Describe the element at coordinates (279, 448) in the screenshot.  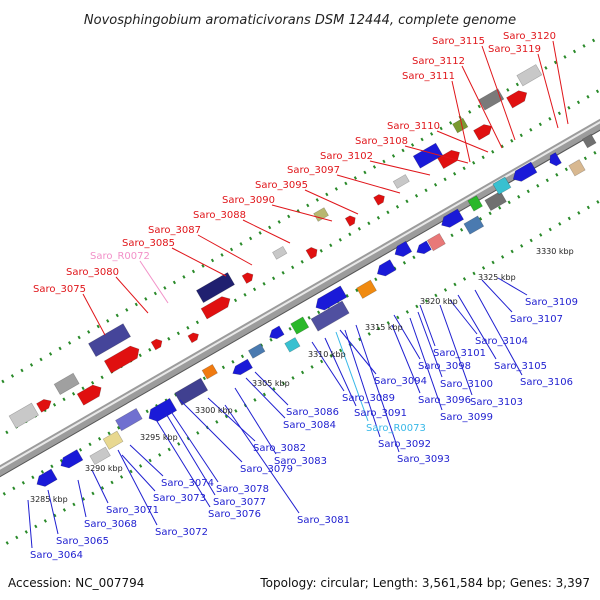
I see `gene-label-saro_3082: Saro_3082` at that location.